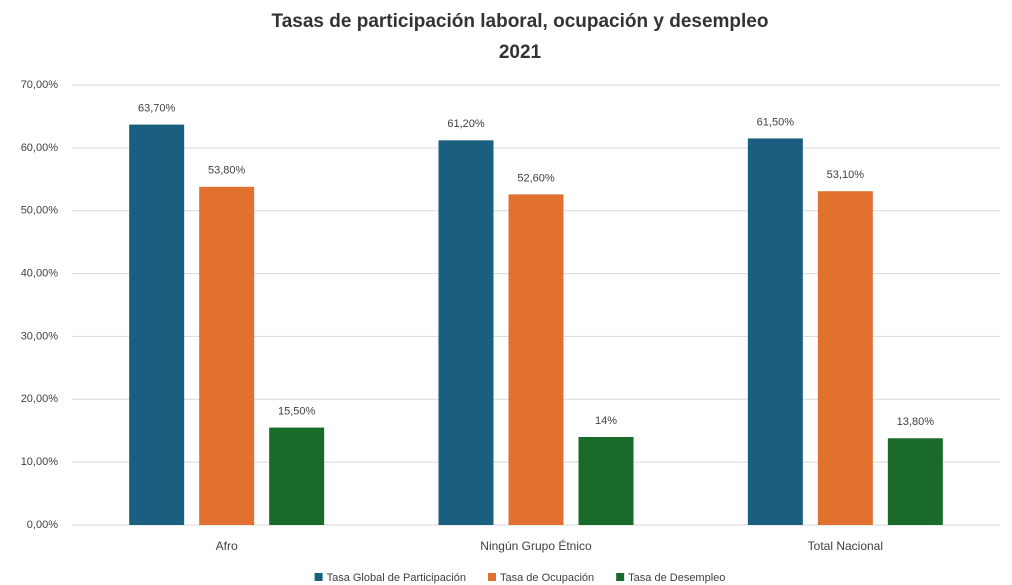  Describe the element at coordinates (40, 336) in the screenshot. I see `y-tick-label: 30,00%` at that location.